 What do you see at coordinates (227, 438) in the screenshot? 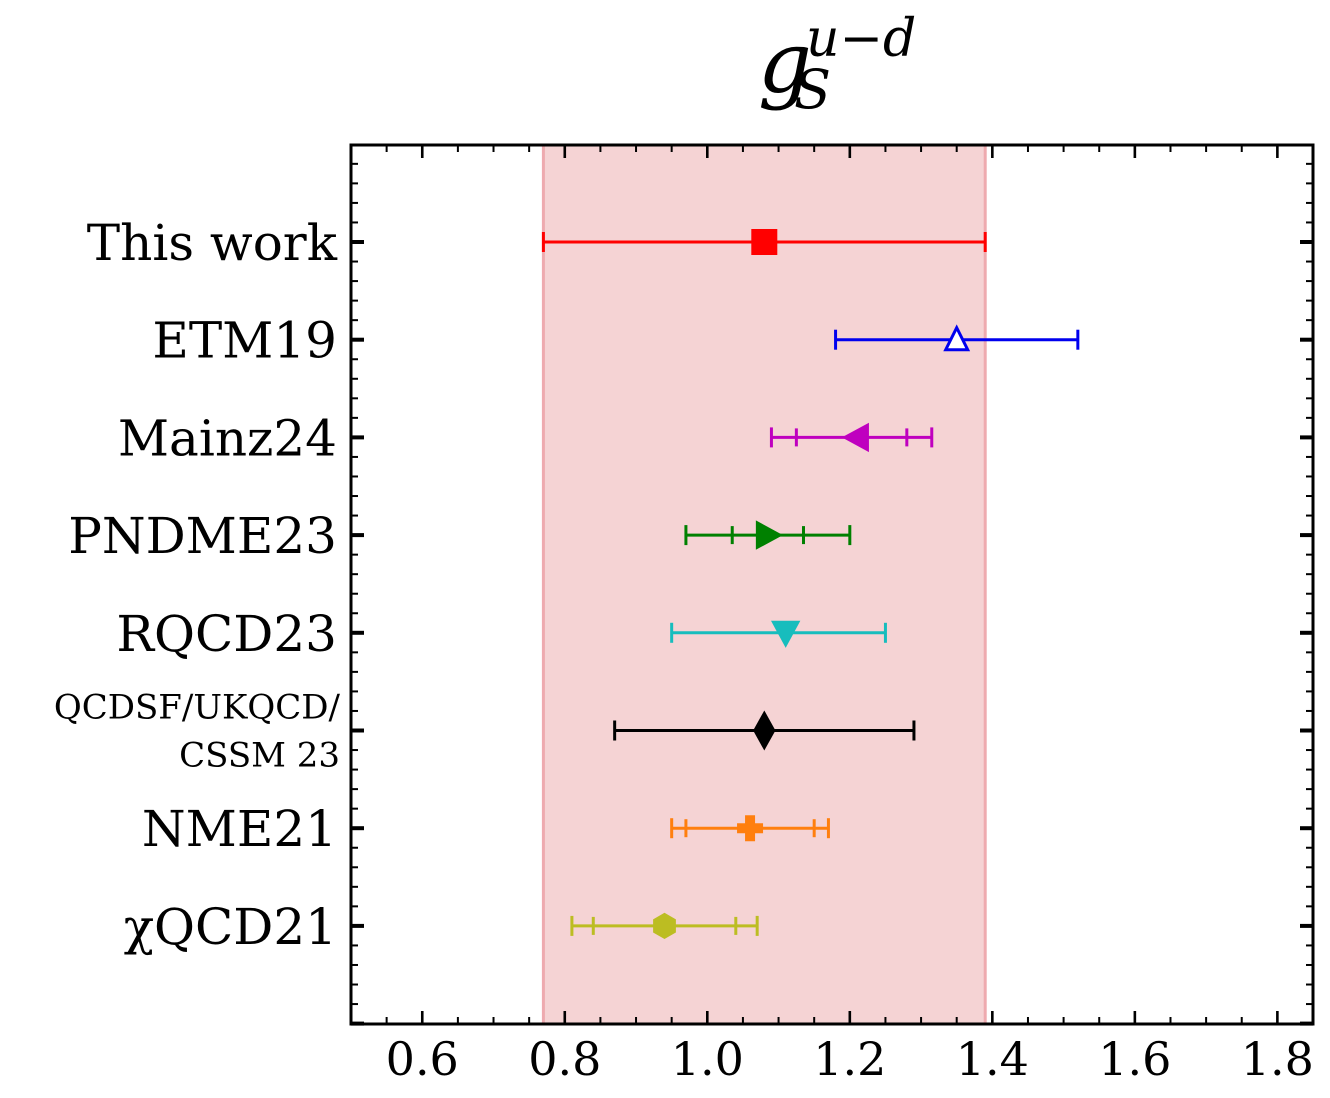
I see `category-label: Mainz24` at bounding box center [227, 438].